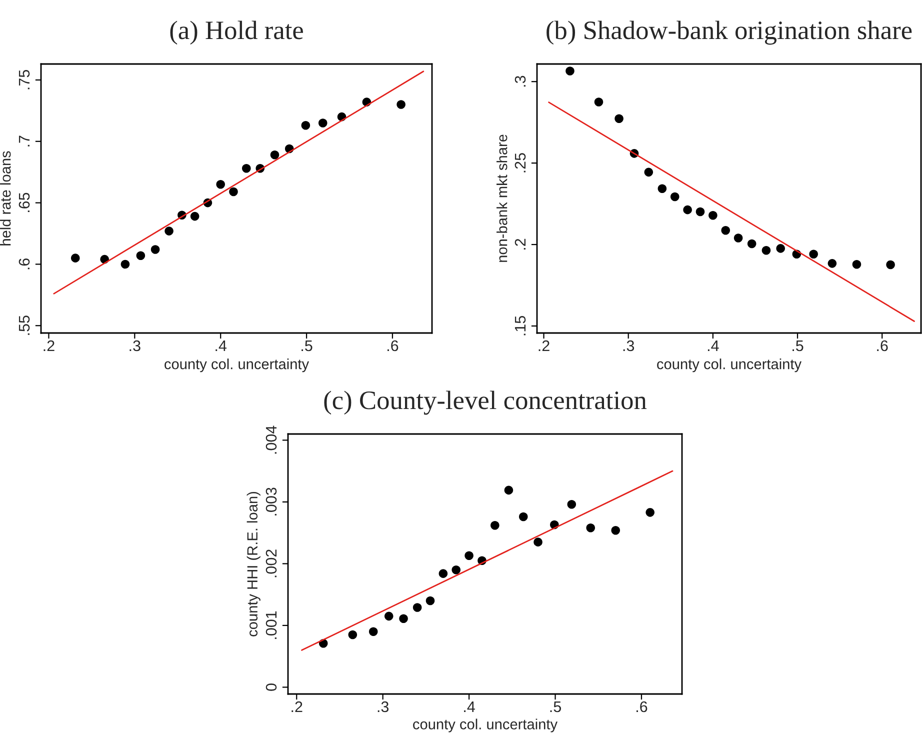 This screenshot has height=744, width=922. I want to click on y-tick-label: .004, so click(271, 440).